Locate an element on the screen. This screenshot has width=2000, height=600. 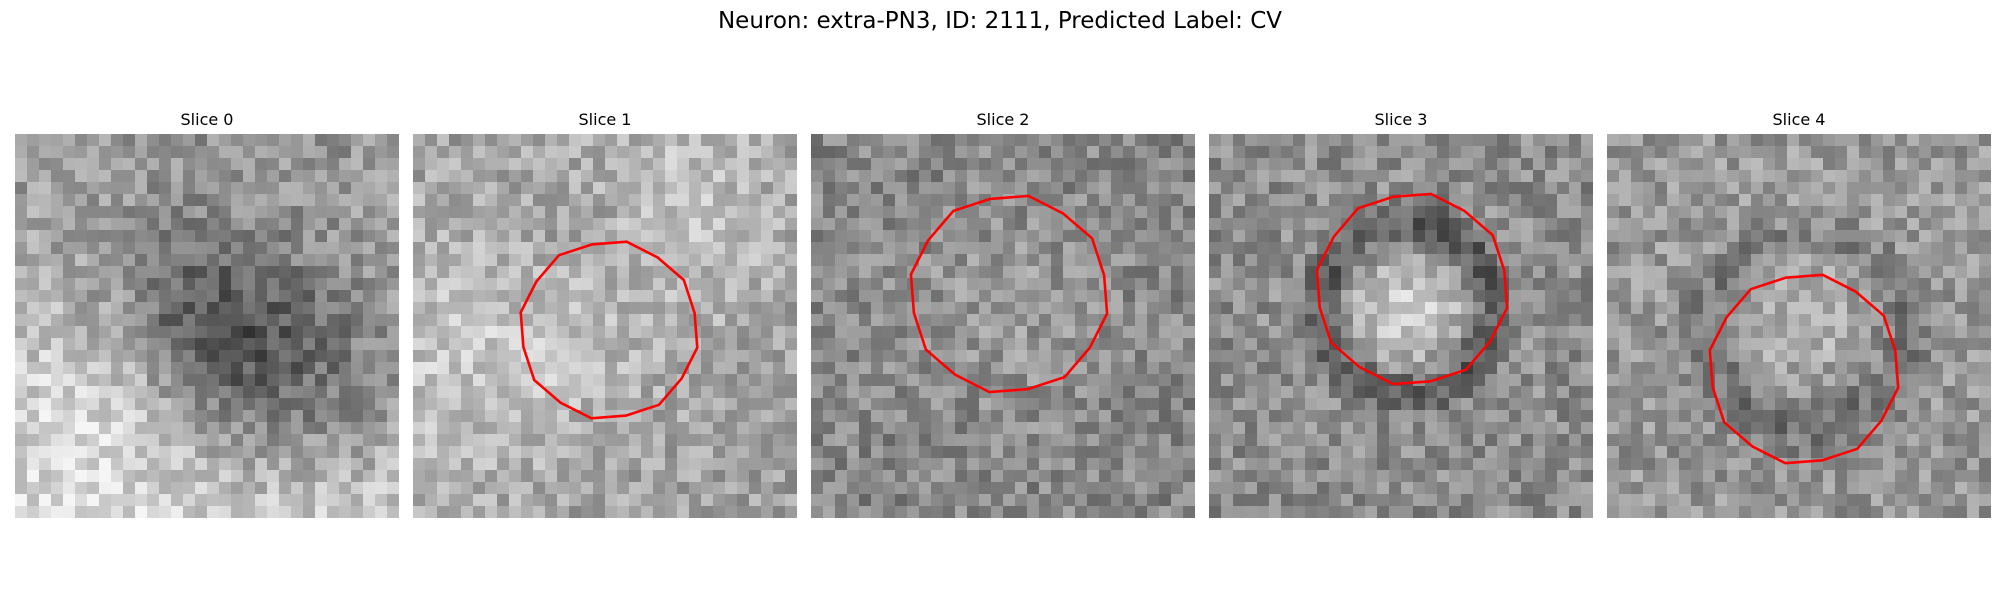
slice-panel-3: Slice 3 is located at coordinates (1401, 314).